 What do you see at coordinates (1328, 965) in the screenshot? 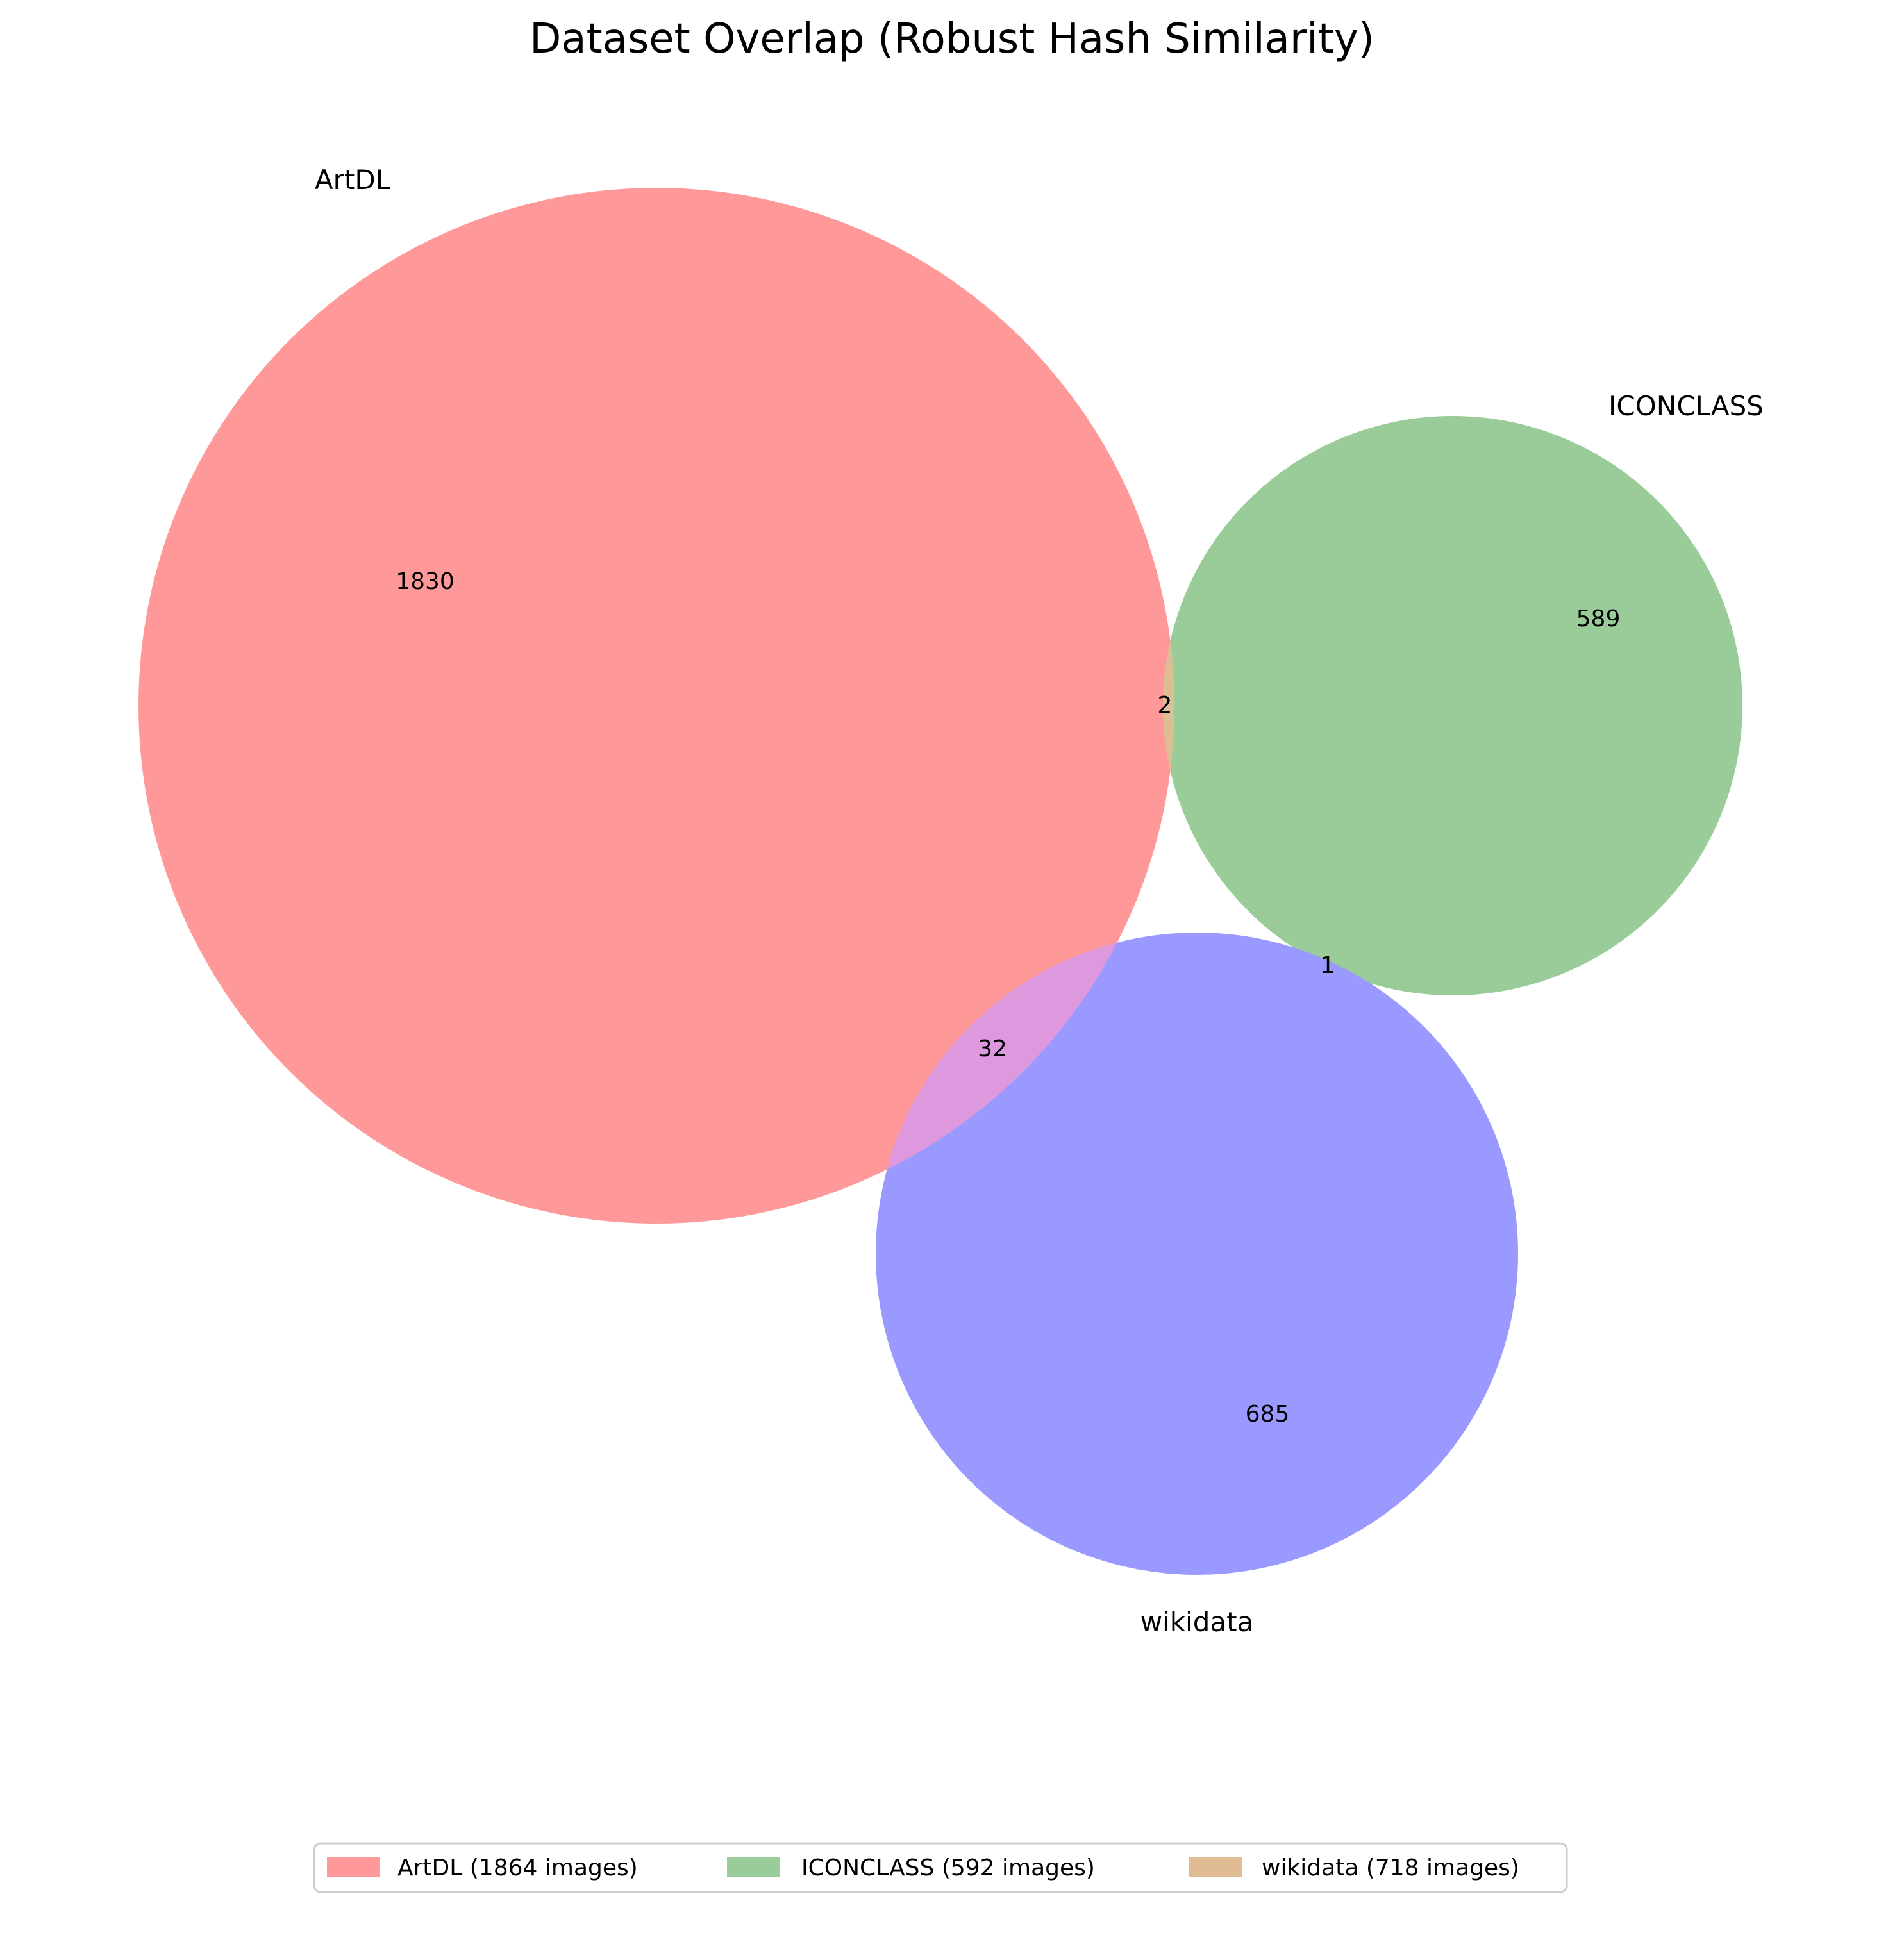
I see `region-value-iconclass-wikidata: 1` at bounding box center [1328, 965].